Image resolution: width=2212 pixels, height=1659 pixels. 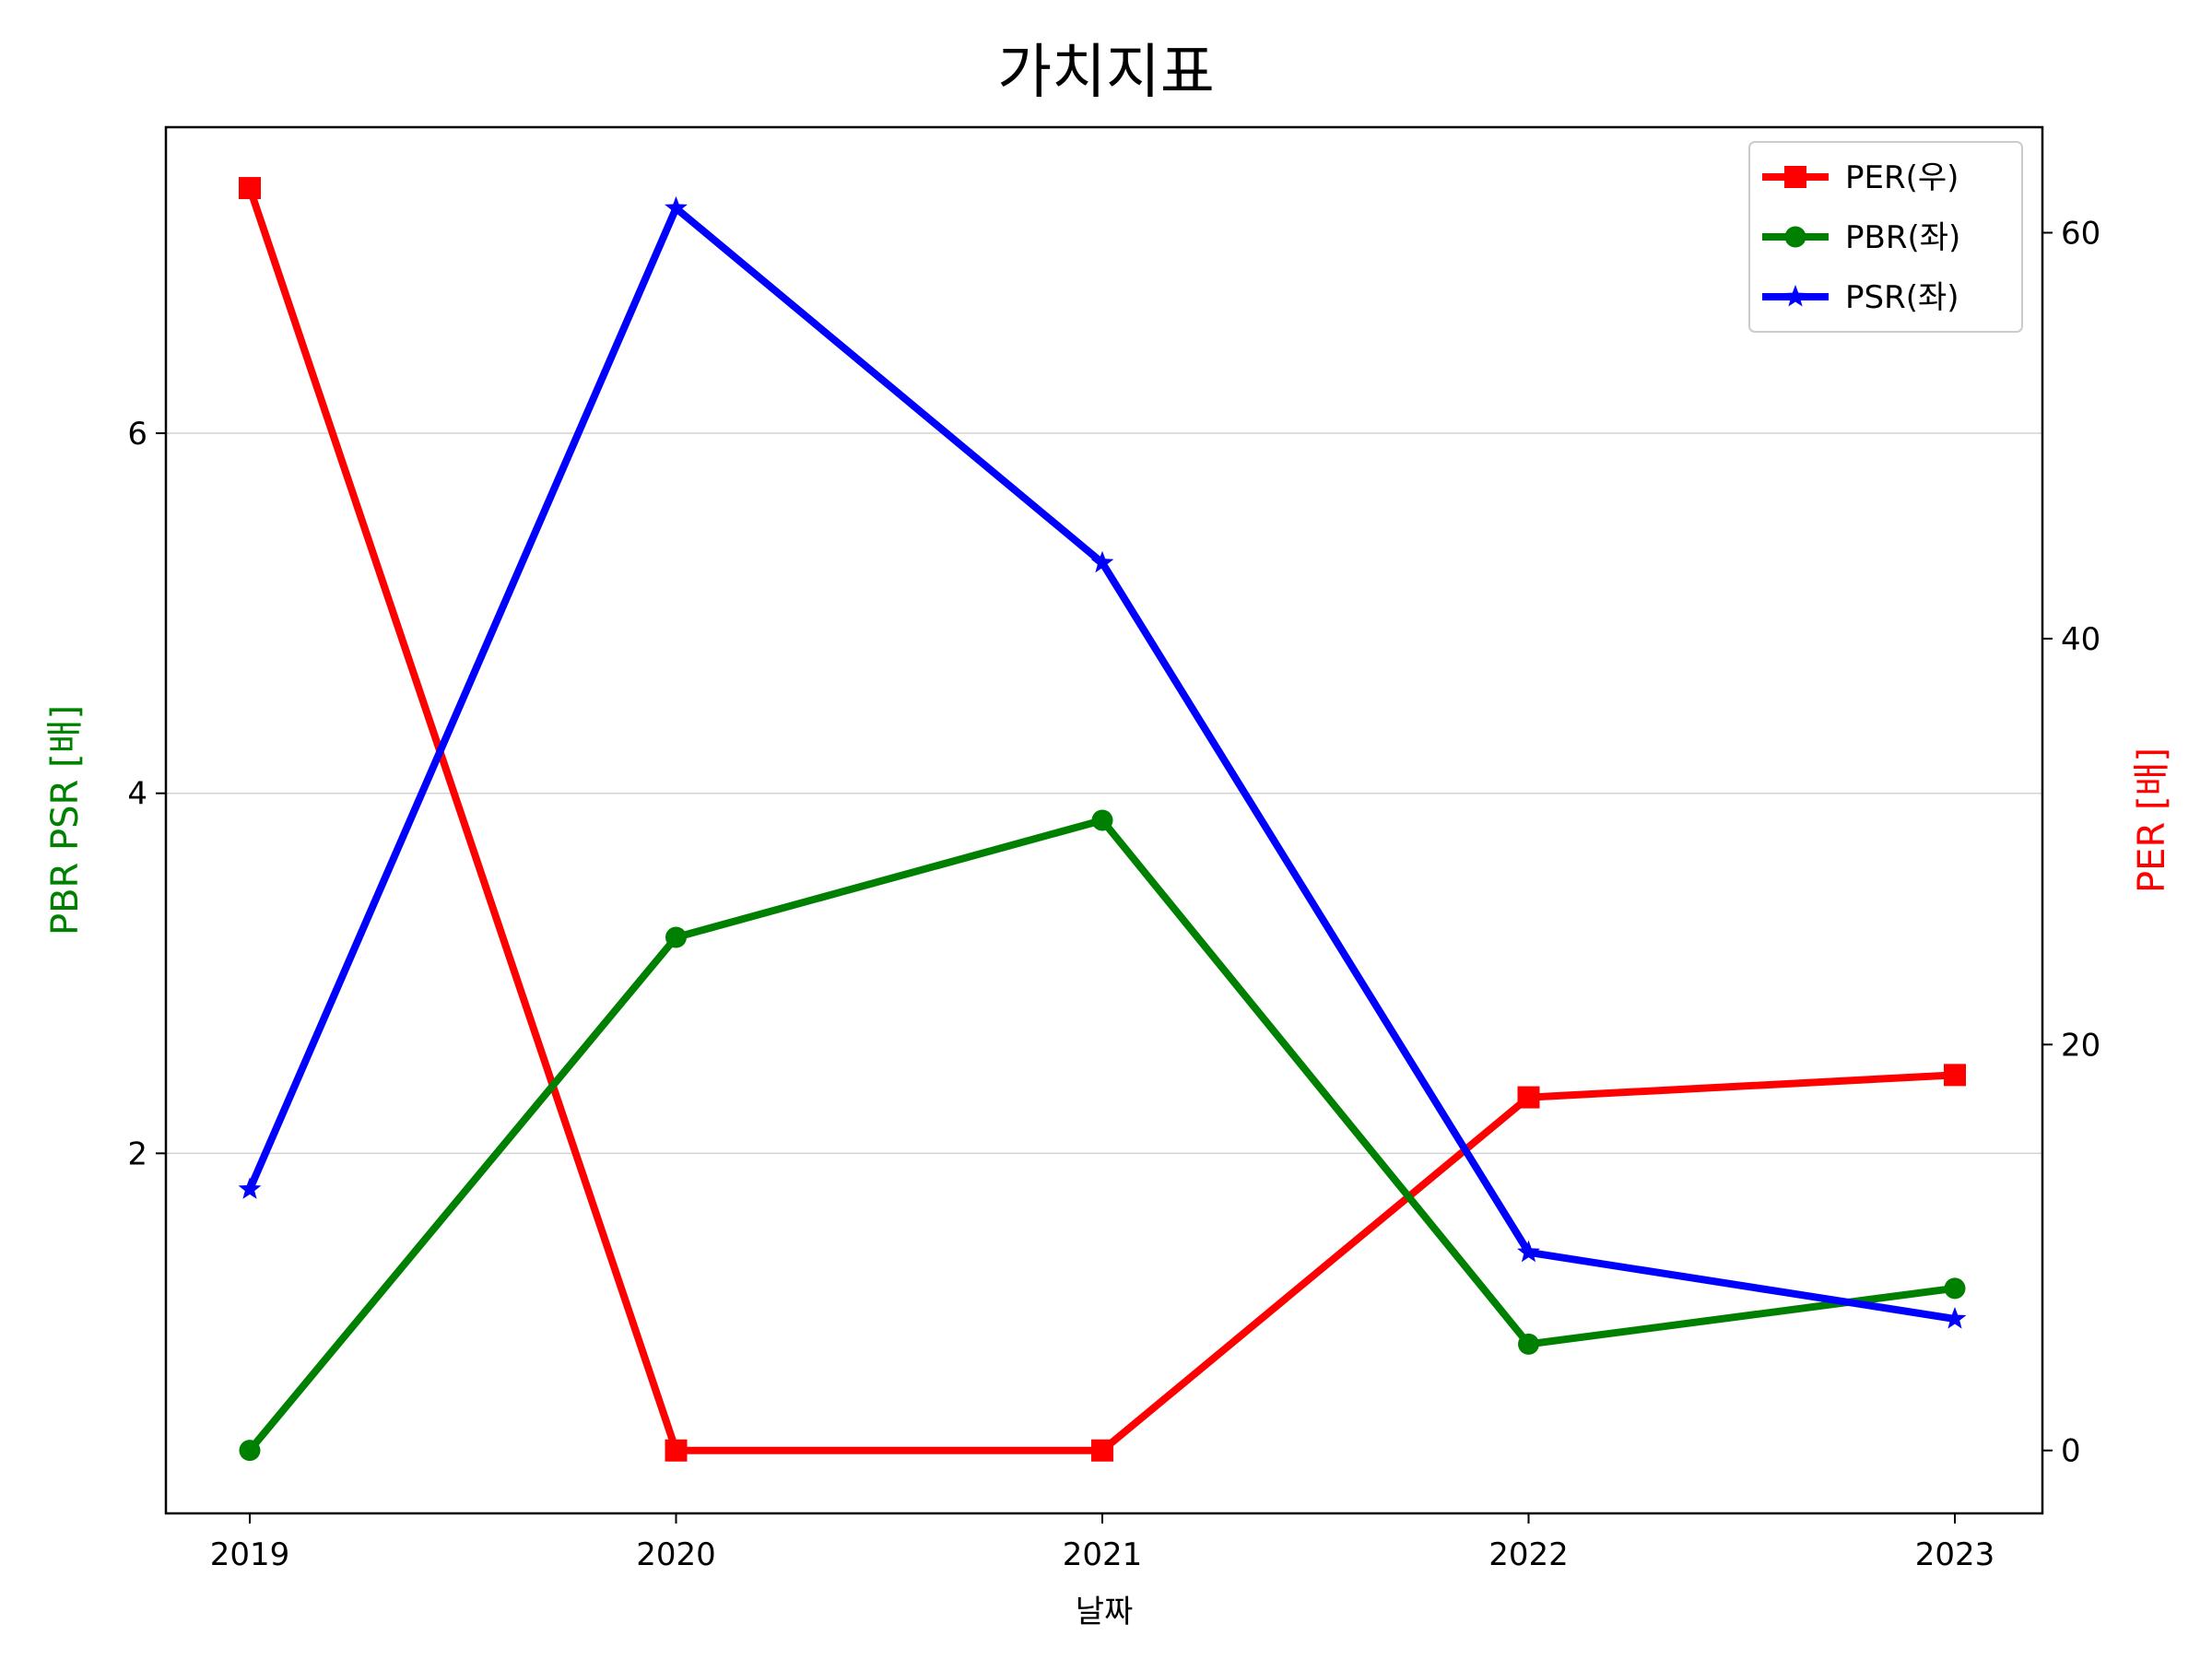 What do you see at coordinates (1955, 1554) in the screenshot?
I see `x-tick-label: 2023` at bounding box center [1955, 1554].